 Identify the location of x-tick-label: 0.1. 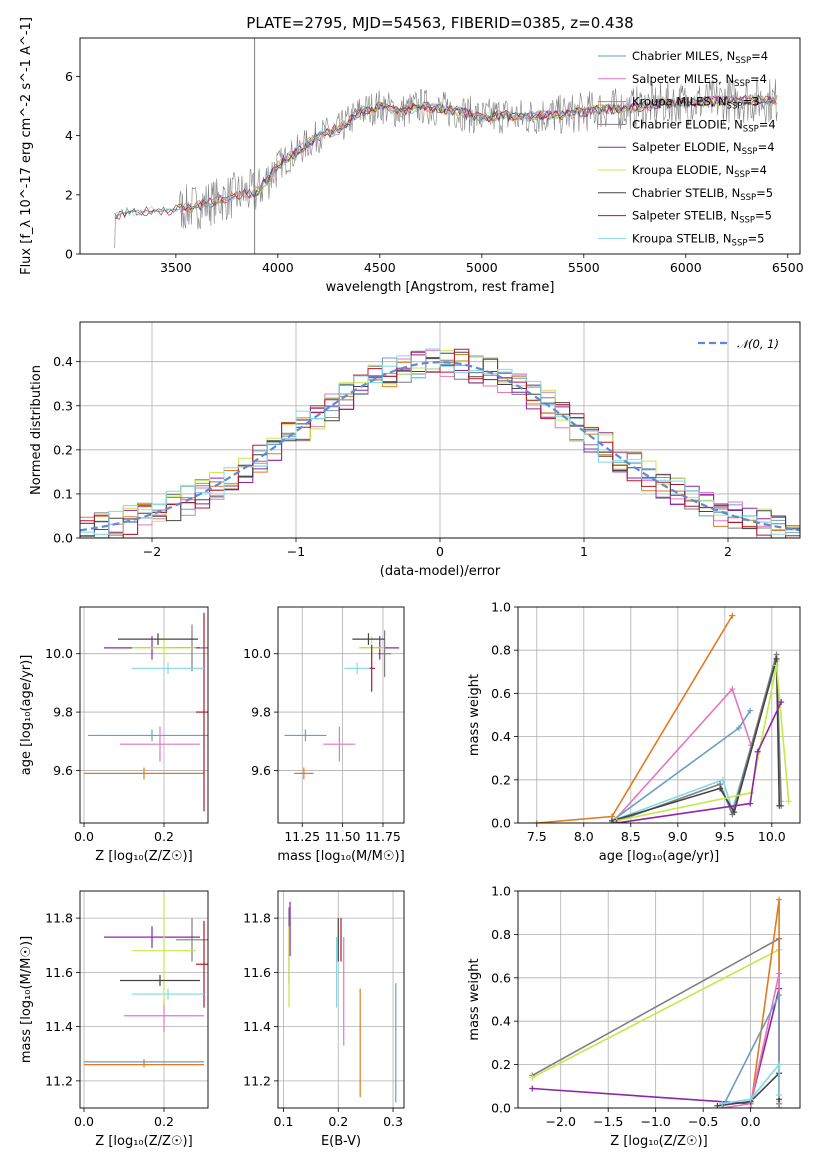
(284, 1121).